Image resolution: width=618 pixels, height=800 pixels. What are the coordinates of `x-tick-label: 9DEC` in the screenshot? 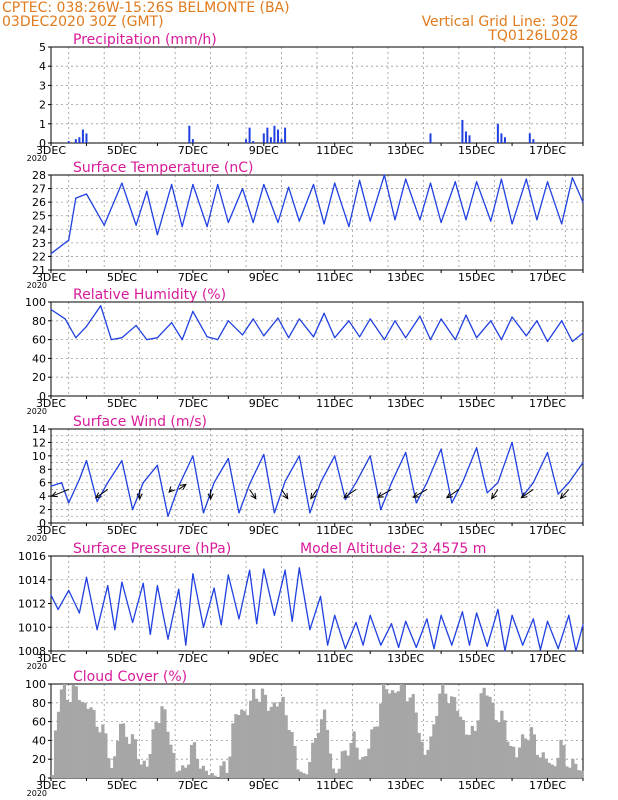 It's located at (264, 277).